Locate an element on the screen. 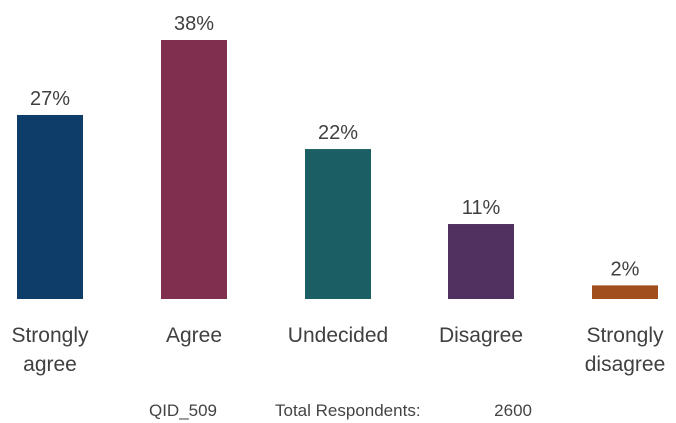 The width and height of the screenshot is (676, 423). question-id: QID_509 is located at coordinates (183, 410).